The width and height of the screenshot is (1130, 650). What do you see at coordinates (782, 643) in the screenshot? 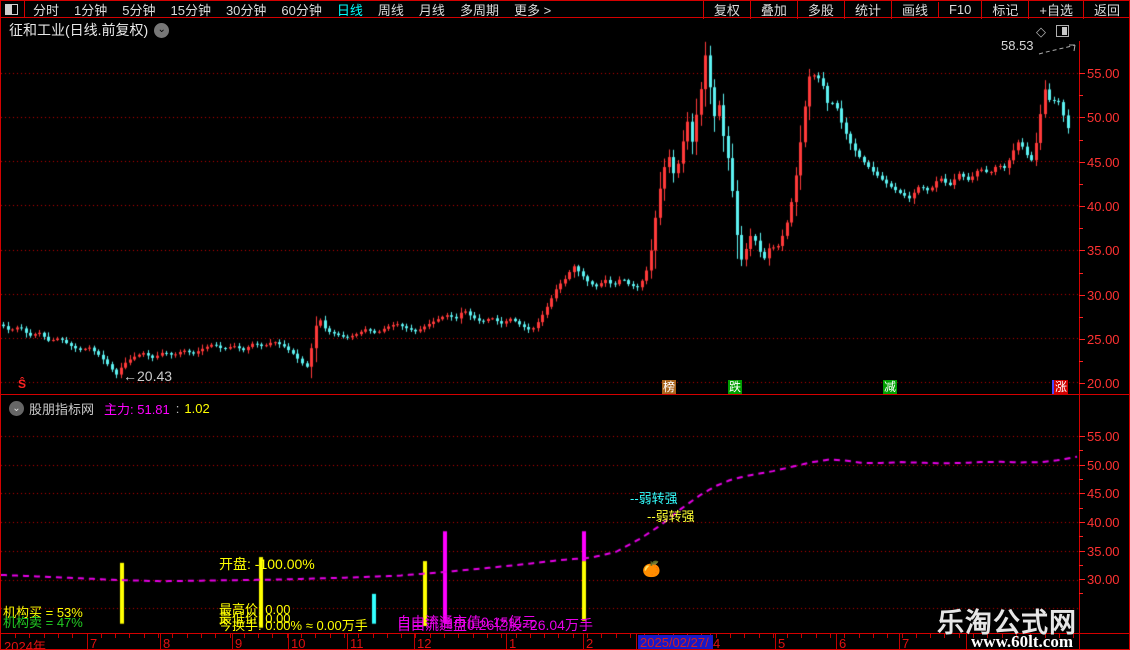
I see `x-axis-label: 5` at bounding box center [782, 643].